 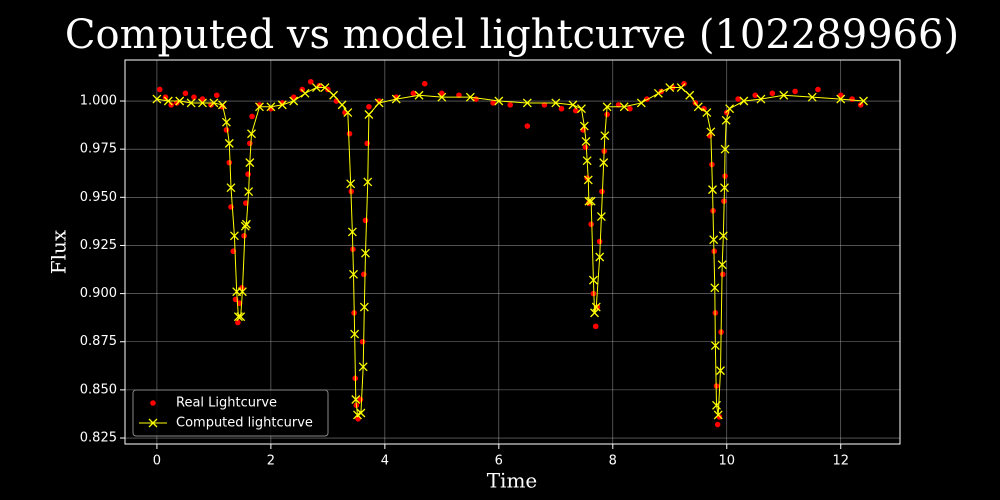 I want to click on y-tick-label: 0.825, so click(x=98, y=438).